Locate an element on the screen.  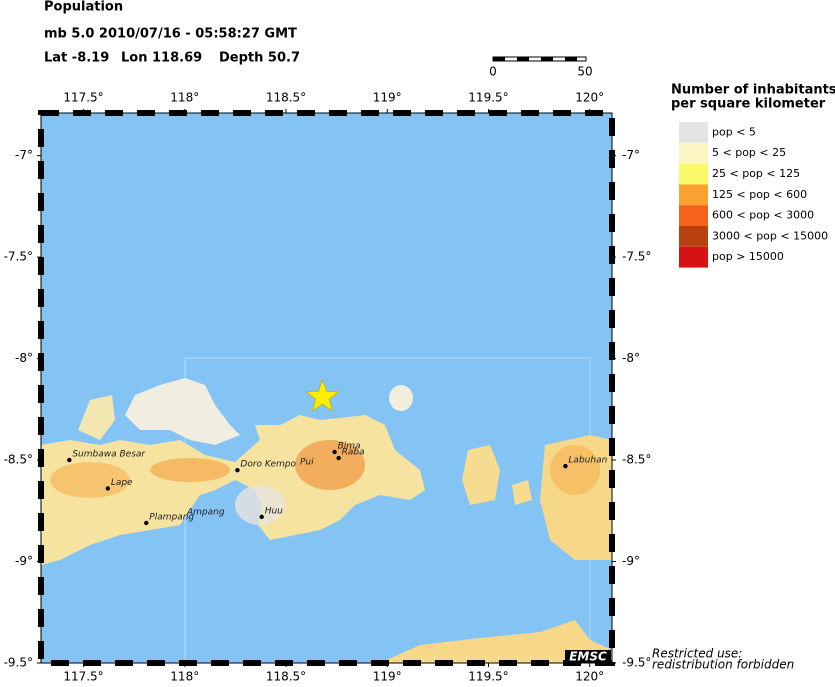
place-label: Pui is located at coordinates (307, 463).